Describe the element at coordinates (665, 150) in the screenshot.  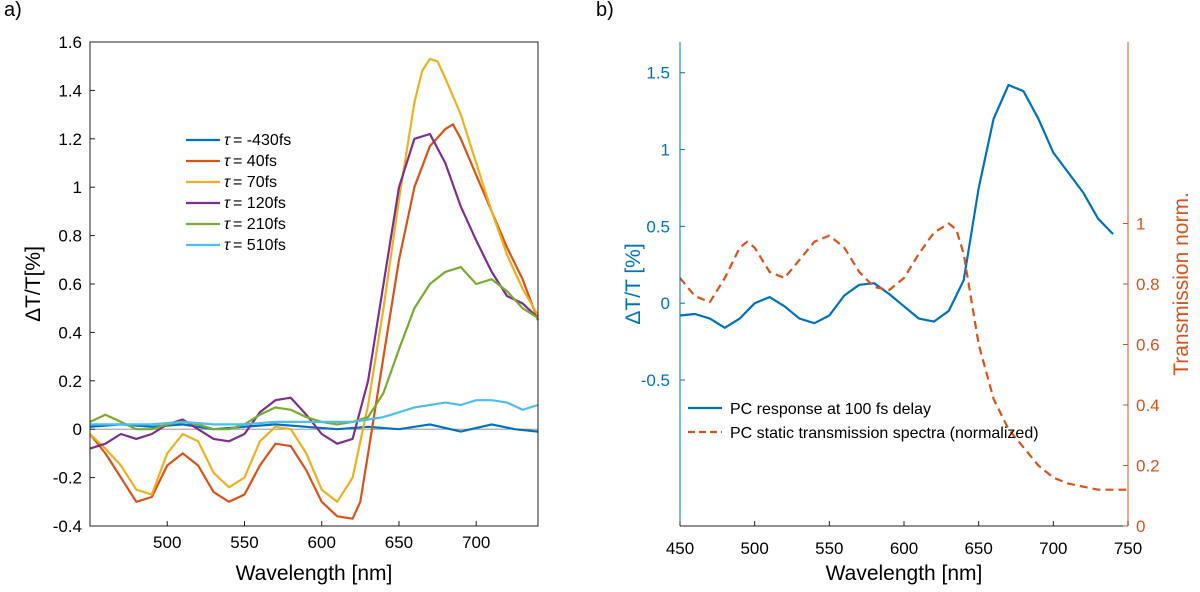
I see `y-tick-label-left: 1` at that location.